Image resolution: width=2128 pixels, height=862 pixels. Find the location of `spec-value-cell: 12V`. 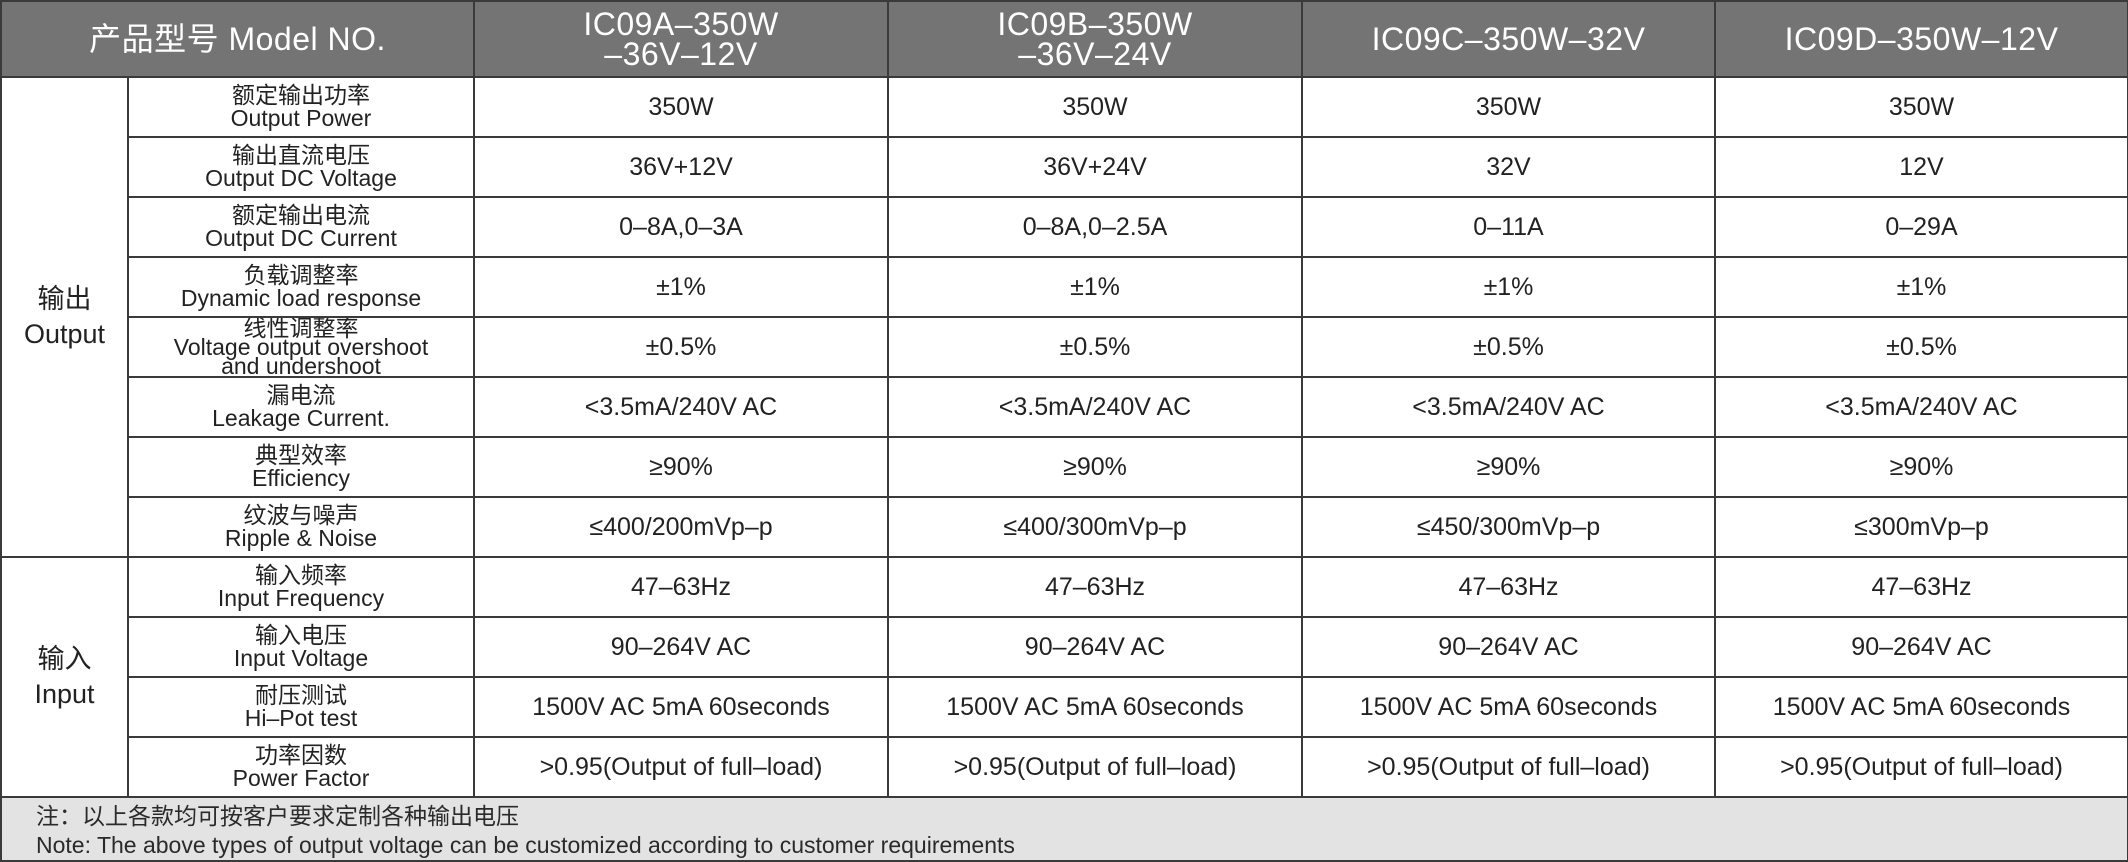

spec-value-cell: 12V is located at coordinates (1921, 167).